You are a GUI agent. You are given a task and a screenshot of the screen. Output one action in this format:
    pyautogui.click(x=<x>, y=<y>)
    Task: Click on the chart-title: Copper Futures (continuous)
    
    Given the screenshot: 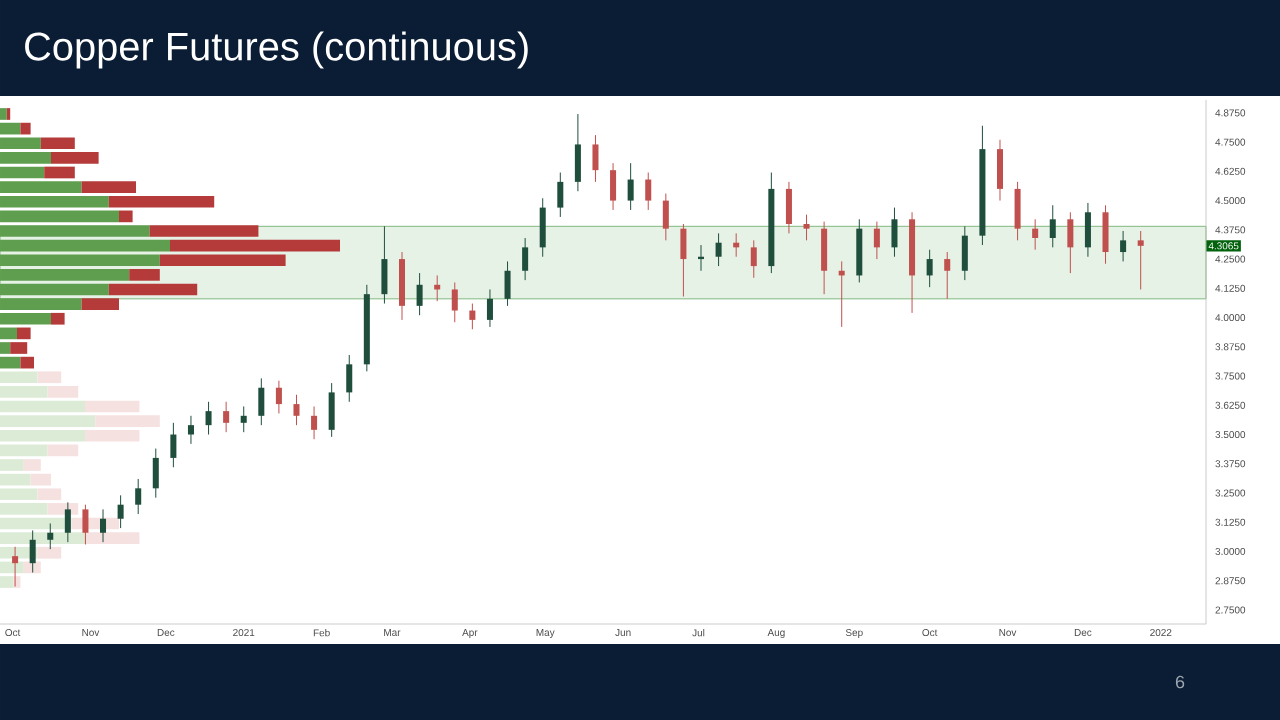 What is the action you would take?
    pyautogui.click(x=276, y=50)
    